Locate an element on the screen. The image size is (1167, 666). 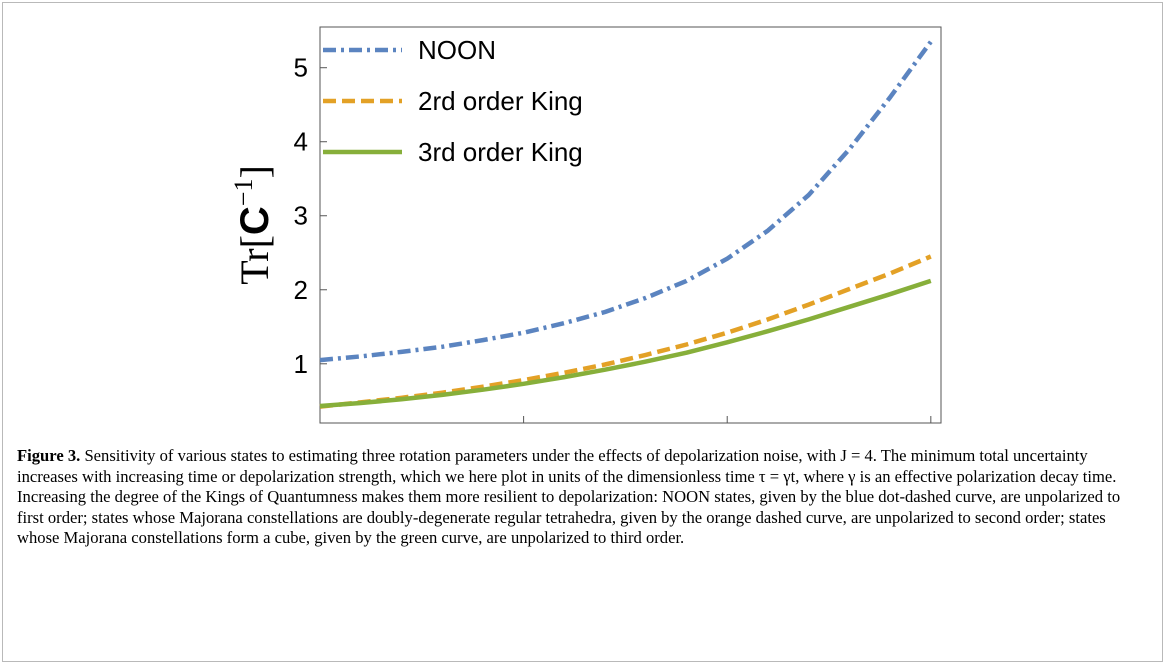
caption-label: Figure 3. is located at coordinates (49, 455).